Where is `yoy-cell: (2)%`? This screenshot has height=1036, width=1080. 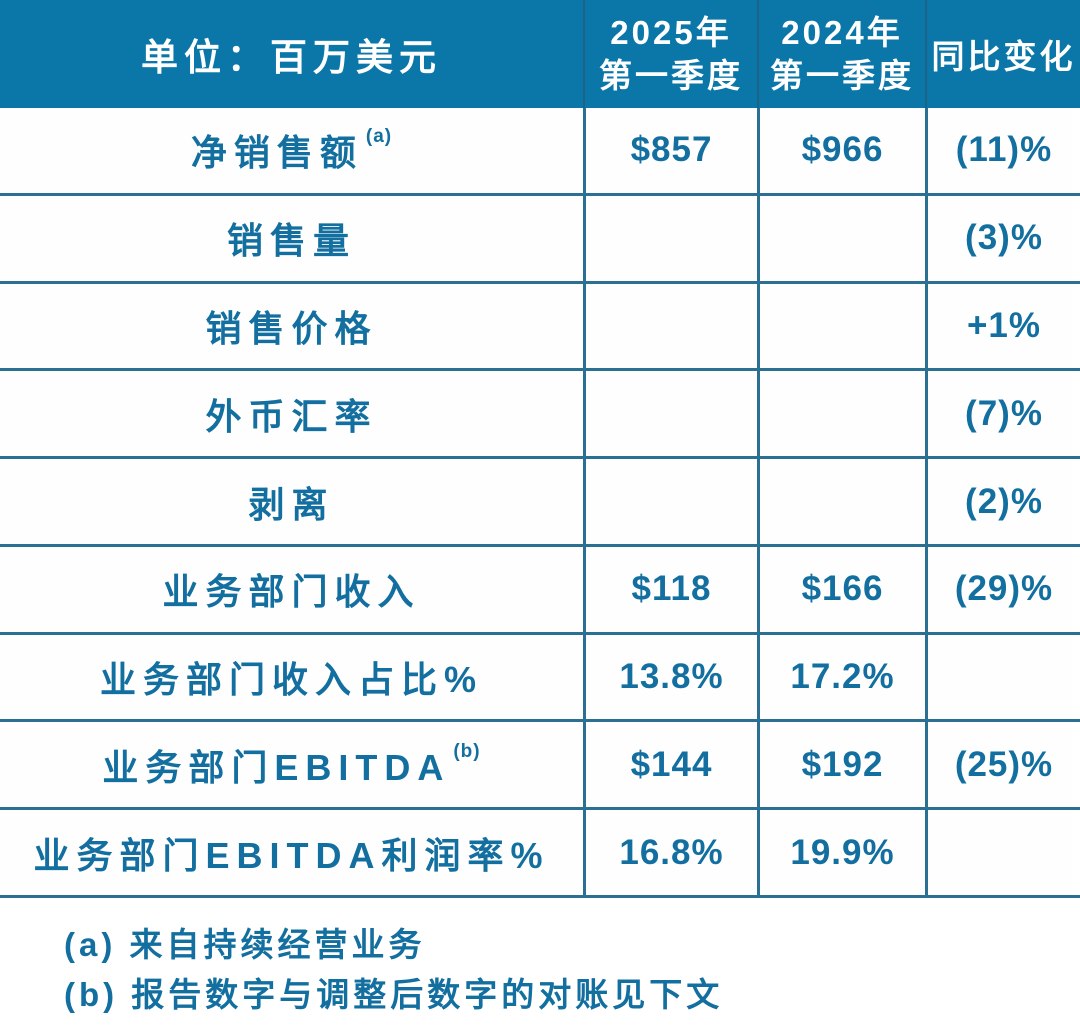
yoy-cell: (2)% is located at coordinates (1002, 501).